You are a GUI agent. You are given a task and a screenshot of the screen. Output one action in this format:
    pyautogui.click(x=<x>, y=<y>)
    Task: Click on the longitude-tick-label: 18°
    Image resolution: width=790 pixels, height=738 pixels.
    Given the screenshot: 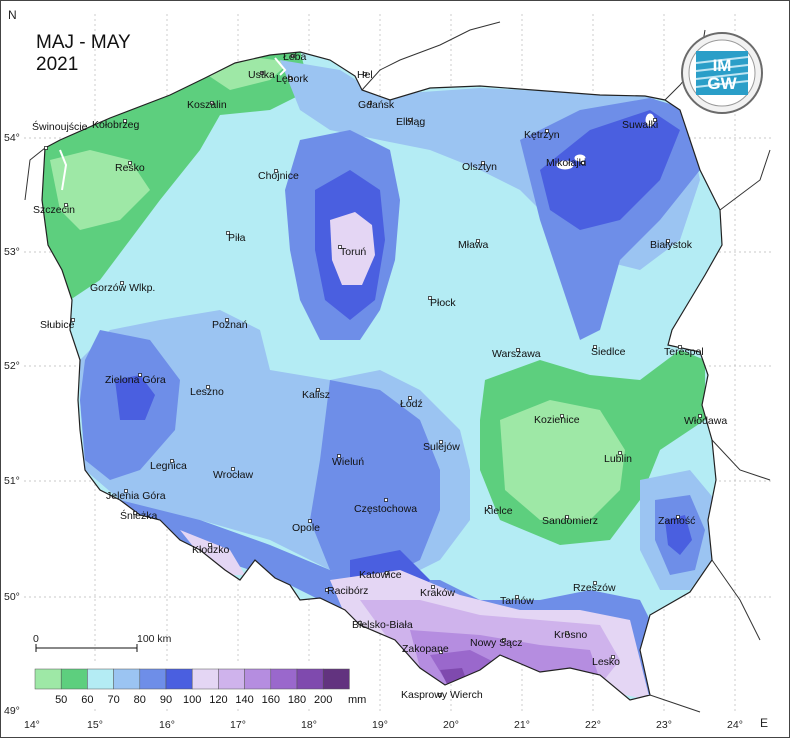 What is the action you would take?
    pyautogui.click(x=309, y=725)
    